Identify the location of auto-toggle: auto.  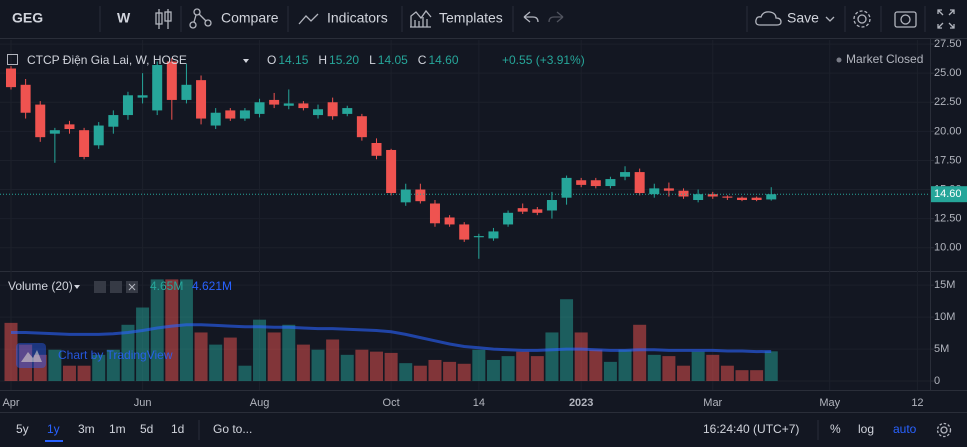
(905, 429).